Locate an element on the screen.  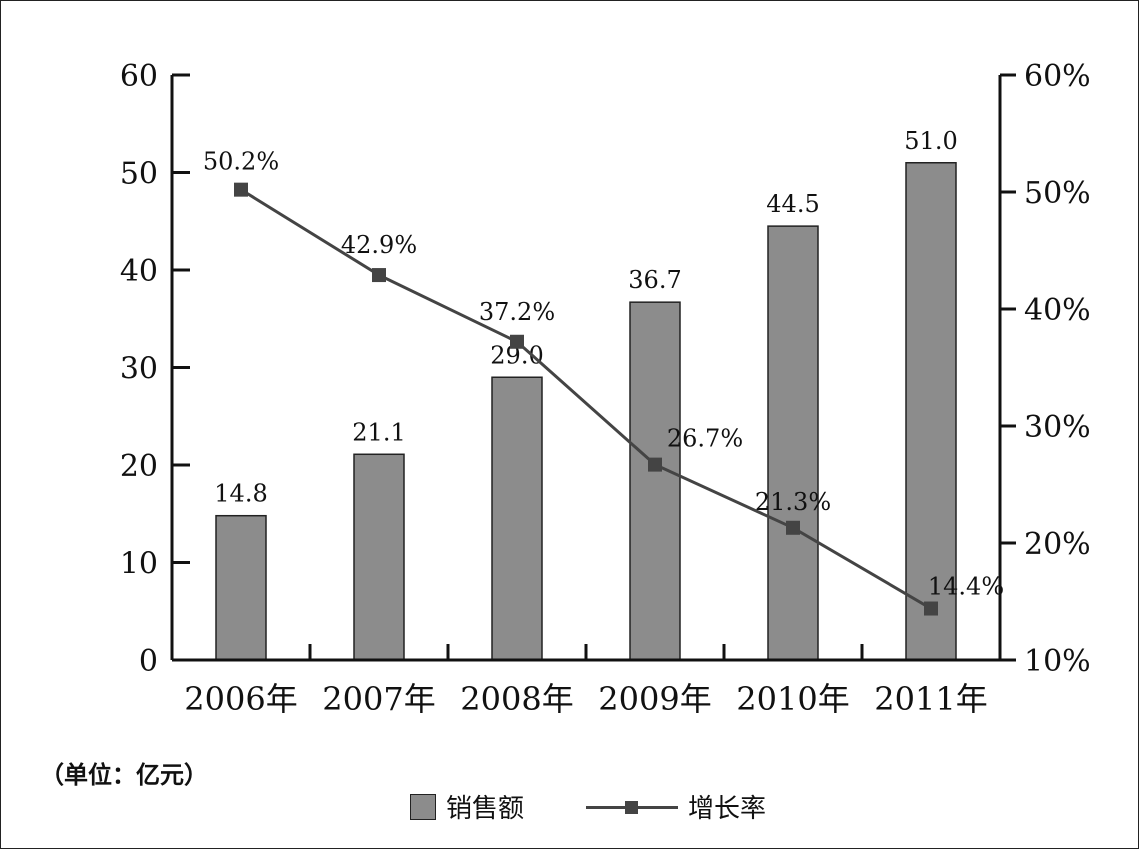
line-data-label: 37.2% is located at coordinates (517, 312).